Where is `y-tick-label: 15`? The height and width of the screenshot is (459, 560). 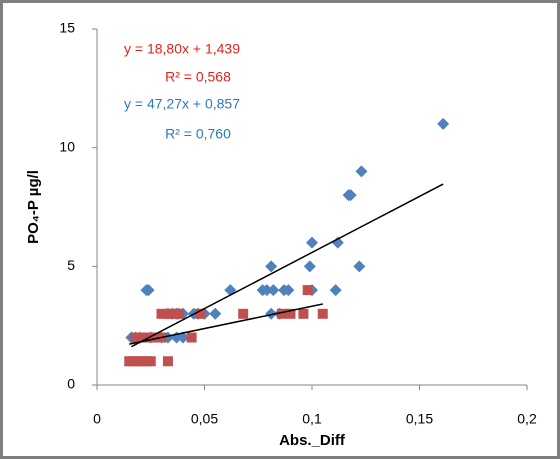 y-tick-label: 15 is located at coordinates (67, 28).